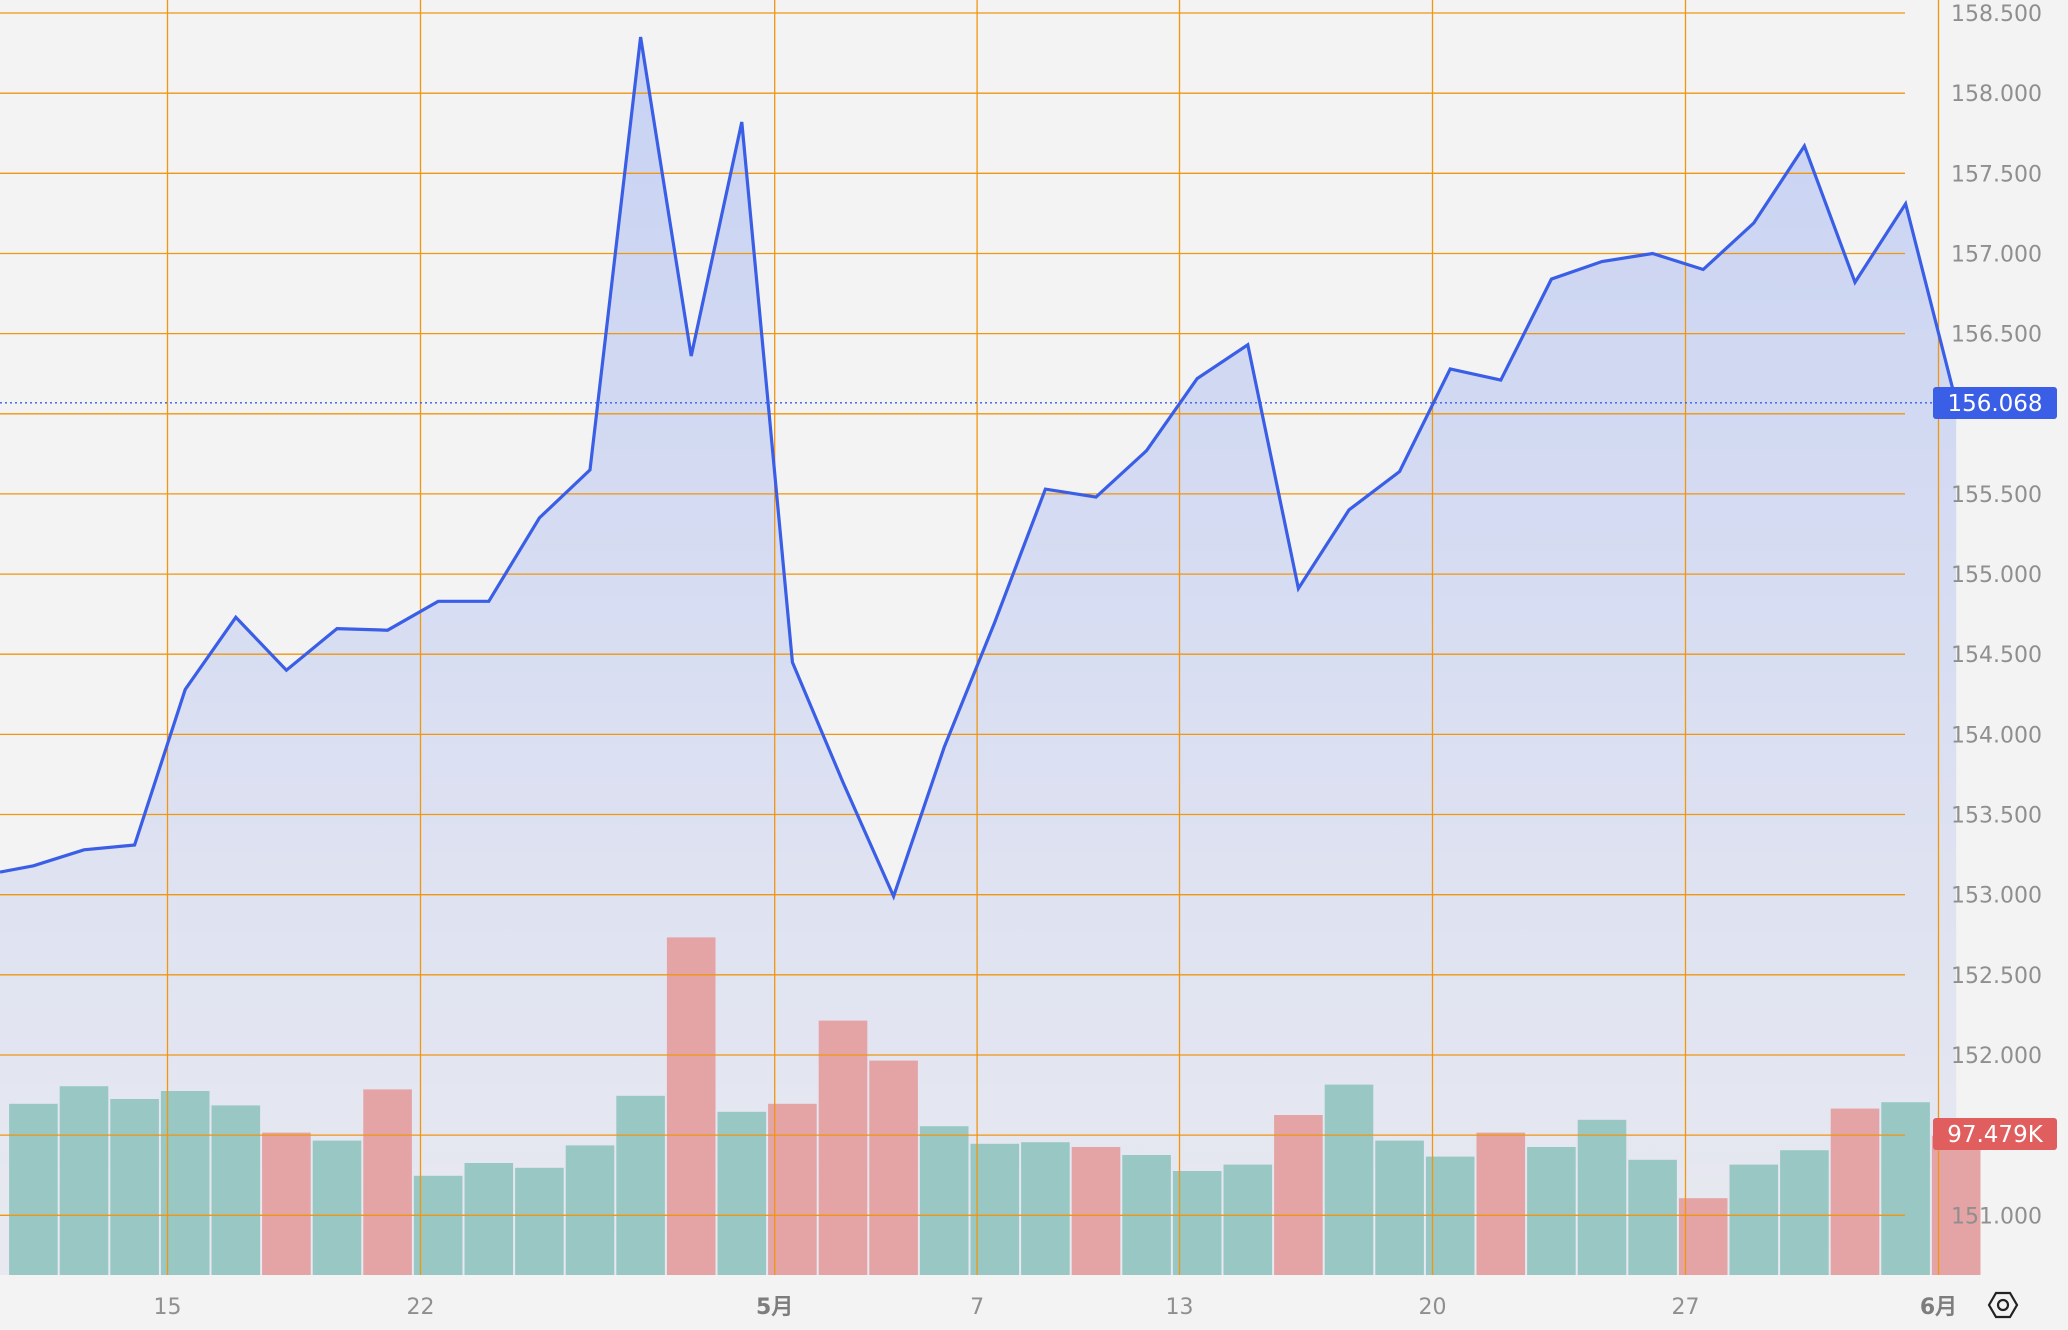 Image resolution: width=2068 pixels, height=1330 pixels. I want to click on x-tick-label: 22, so click(421, 1307).